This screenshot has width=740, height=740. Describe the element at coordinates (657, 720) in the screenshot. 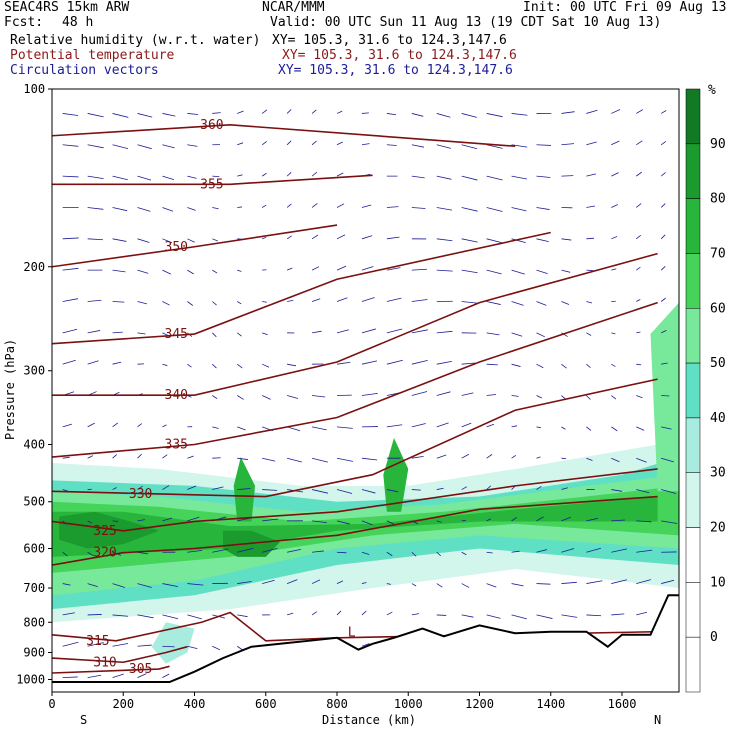

I see `north-label: N` at that location.